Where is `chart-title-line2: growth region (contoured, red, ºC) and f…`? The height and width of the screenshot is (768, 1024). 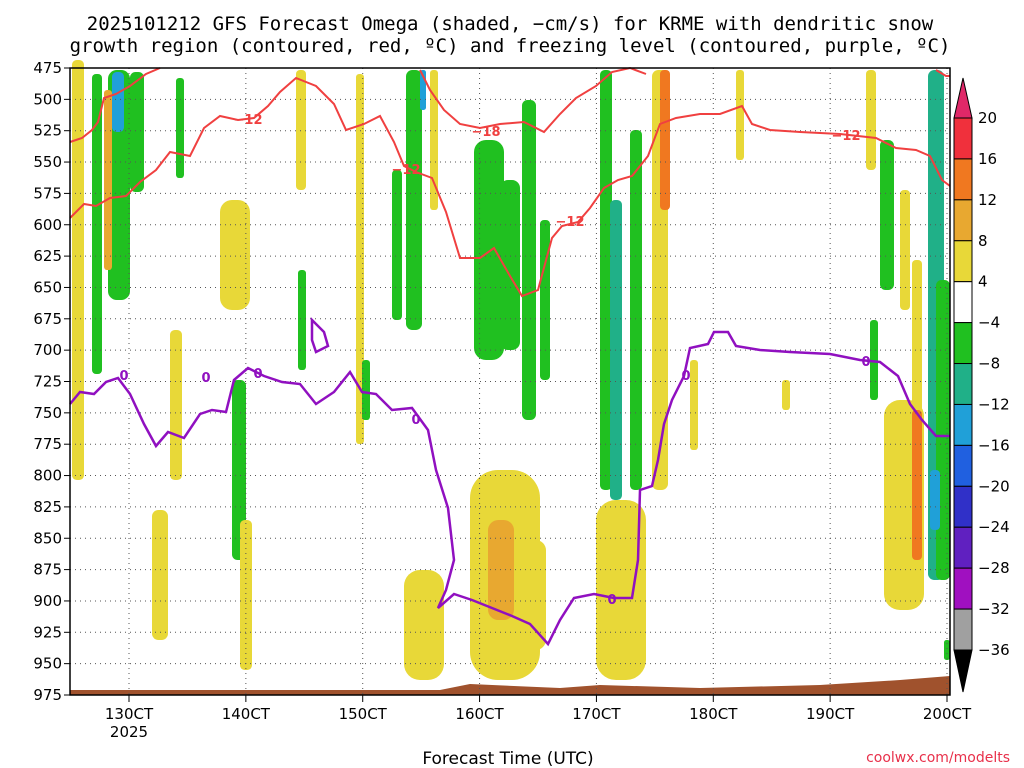
chart-title-line2: growth region (contoured, red, ºC) and f… is located at coordinates (510, 46).